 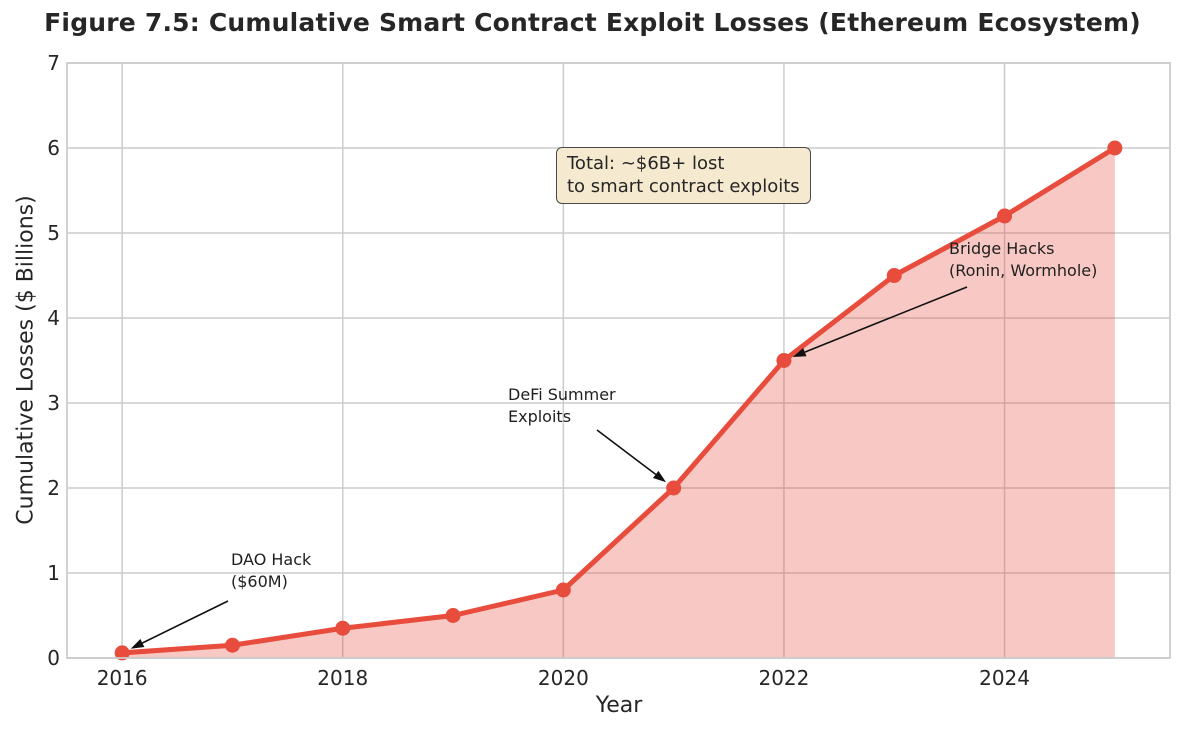 What do you see at coordinates (784, 678) in the screenshot?
I see `x-tick-label-2022: 2022` at bounding box center [784, 678].